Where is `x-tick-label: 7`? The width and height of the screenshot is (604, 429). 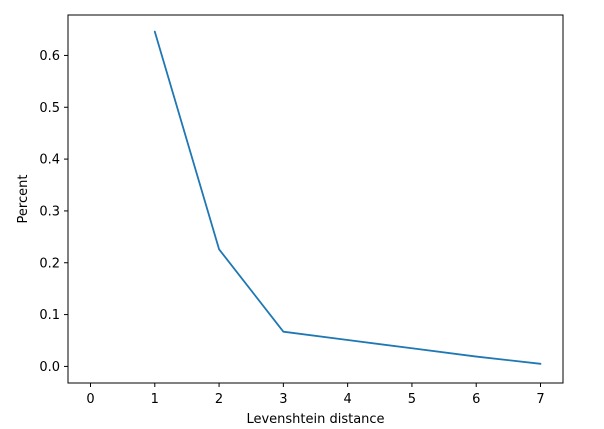 x-tick-label: 7 is located at coordinates (540, 399).